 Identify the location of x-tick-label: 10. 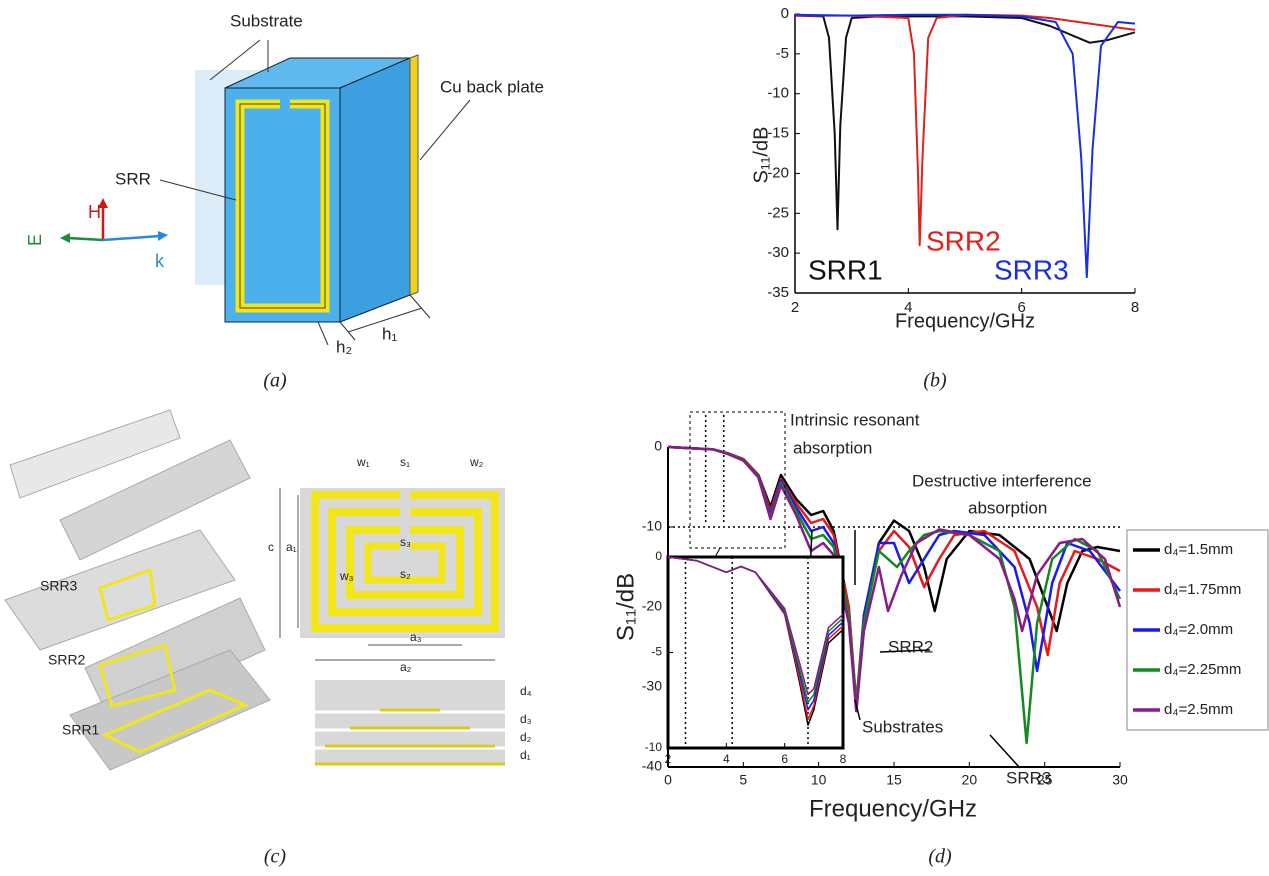
(819, 780).